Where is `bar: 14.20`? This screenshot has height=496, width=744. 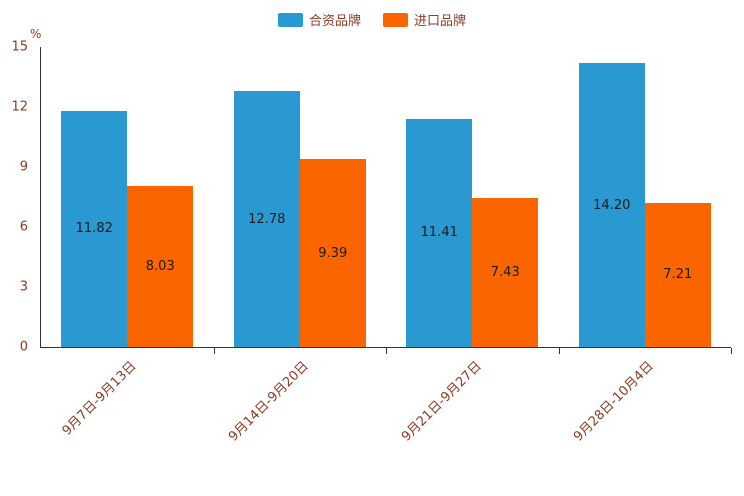 bar: 14.20 is located at coordinates (611, 205).